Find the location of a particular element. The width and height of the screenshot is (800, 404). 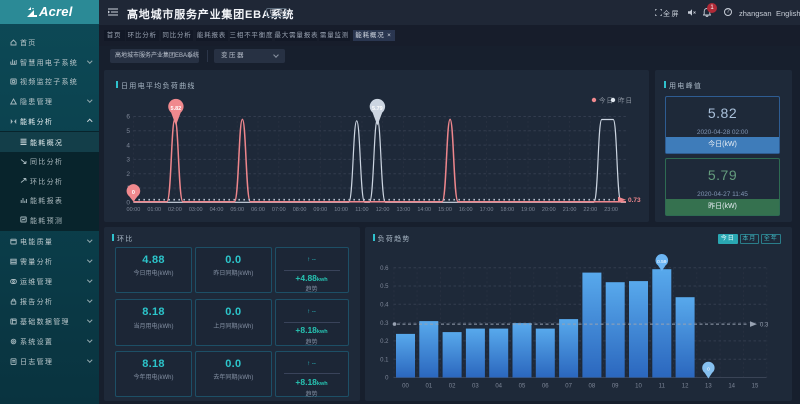

svg-text: 5.82 is located at coordinates (176, 109).